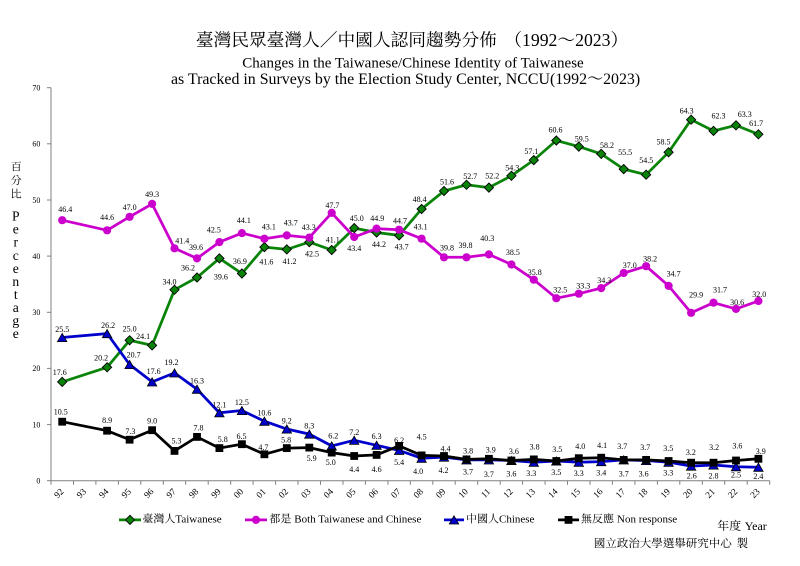 The width and height of the screenshot is (800, 566). Describe the element at coordinates (16, 294) in the screenshot. I see `svg-text: t` at that location.